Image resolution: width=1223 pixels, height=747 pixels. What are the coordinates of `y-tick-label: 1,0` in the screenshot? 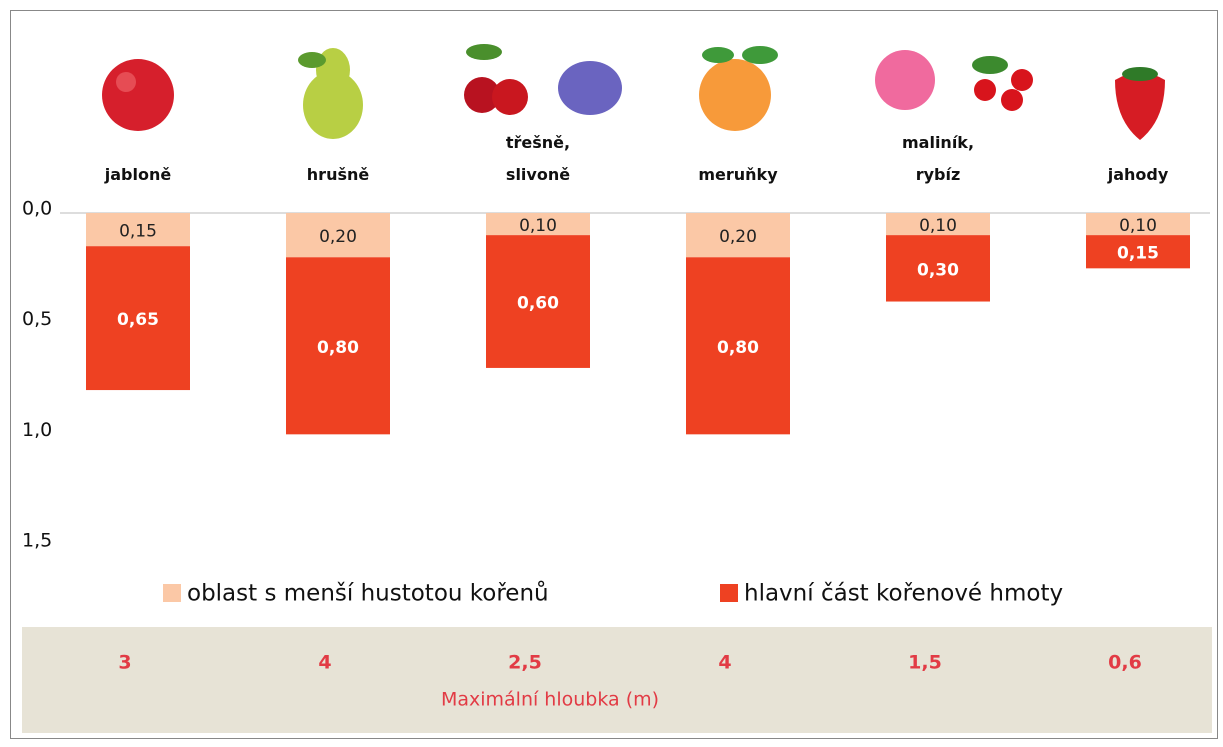 It's located at (37, 430).